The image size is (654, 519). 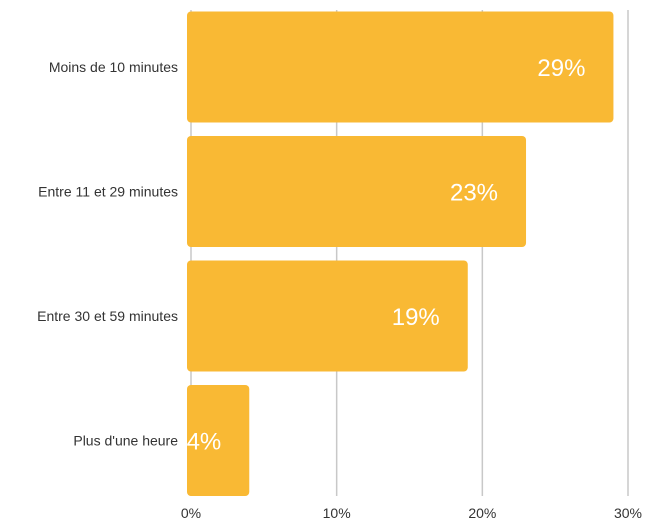 I want to click on data-label: 23%, so click(x=474, y=193).